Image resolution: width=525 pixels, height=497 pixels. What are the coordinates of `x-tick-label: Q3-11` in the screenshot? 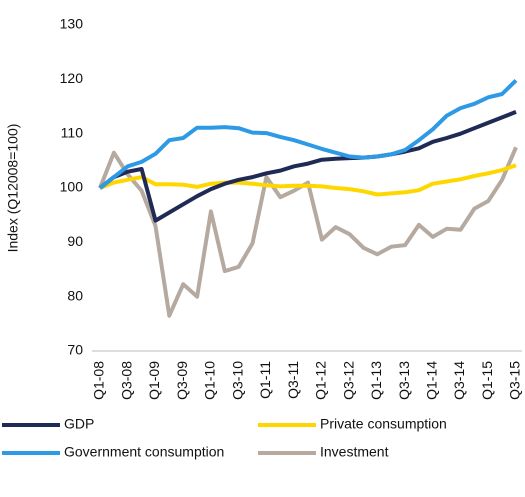 It's located at (293, 380).